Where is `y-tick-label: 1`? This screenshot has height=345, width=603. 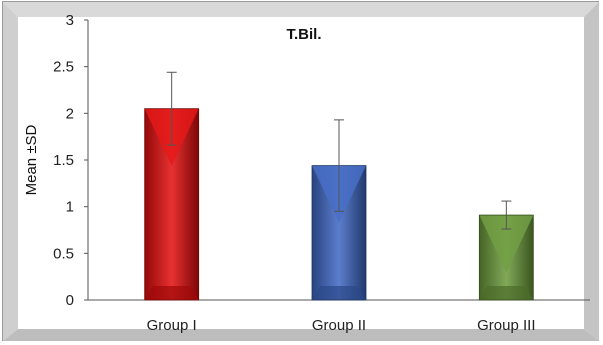
y-tick-label: 1 is located at coordinates (70, 207).